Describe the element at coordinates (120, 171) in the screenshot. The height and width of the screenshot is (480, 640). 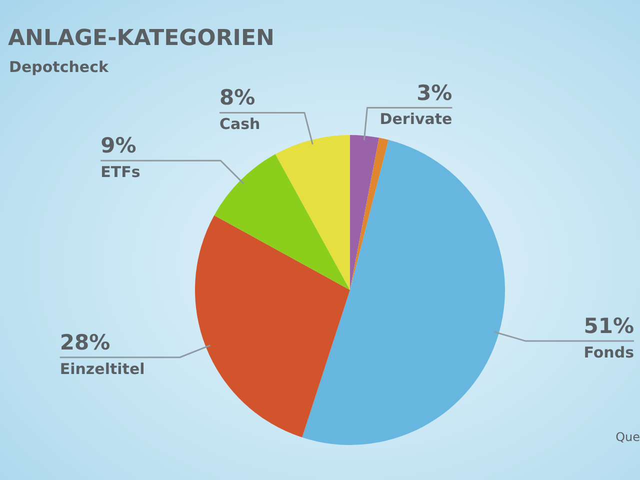
I see `slice-label: ETFs` at that location.